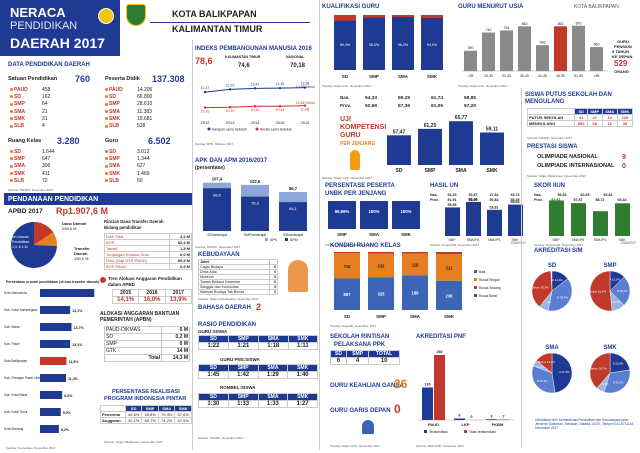 The image size is (640, 453). What do you see at coordinates (33, 79) in the screenshot?
I see `satuan-label: Satuan Pendidikan` at bounding box center [33, 79].